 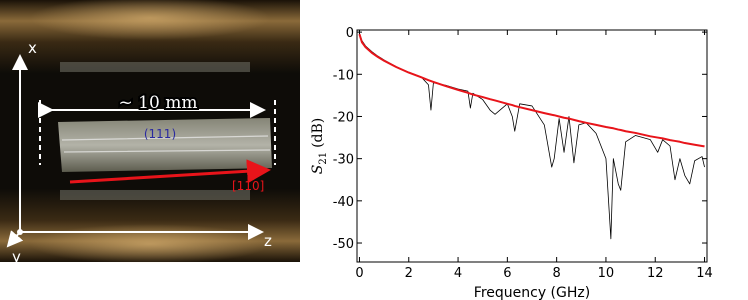 What do you see at coordinates (16, 257) in the screenshot?
I see `y-axis-label: y` at bounding box center [16, 257].